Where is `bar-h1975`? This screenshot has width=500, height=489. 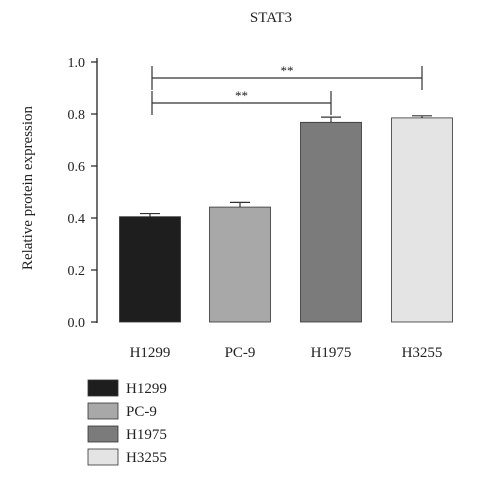 bar-h1975 is located at coordinates (331, 222).